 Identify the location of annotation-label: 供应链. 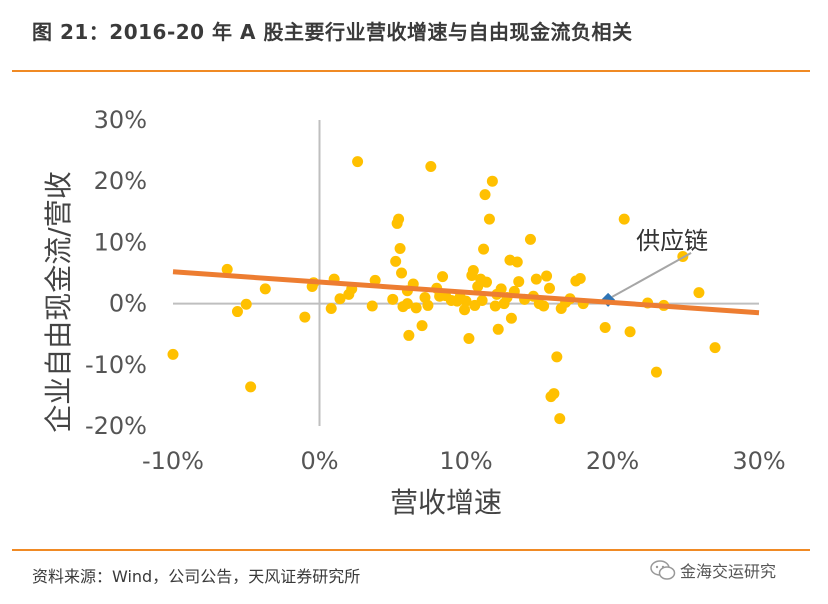
(672, 241).